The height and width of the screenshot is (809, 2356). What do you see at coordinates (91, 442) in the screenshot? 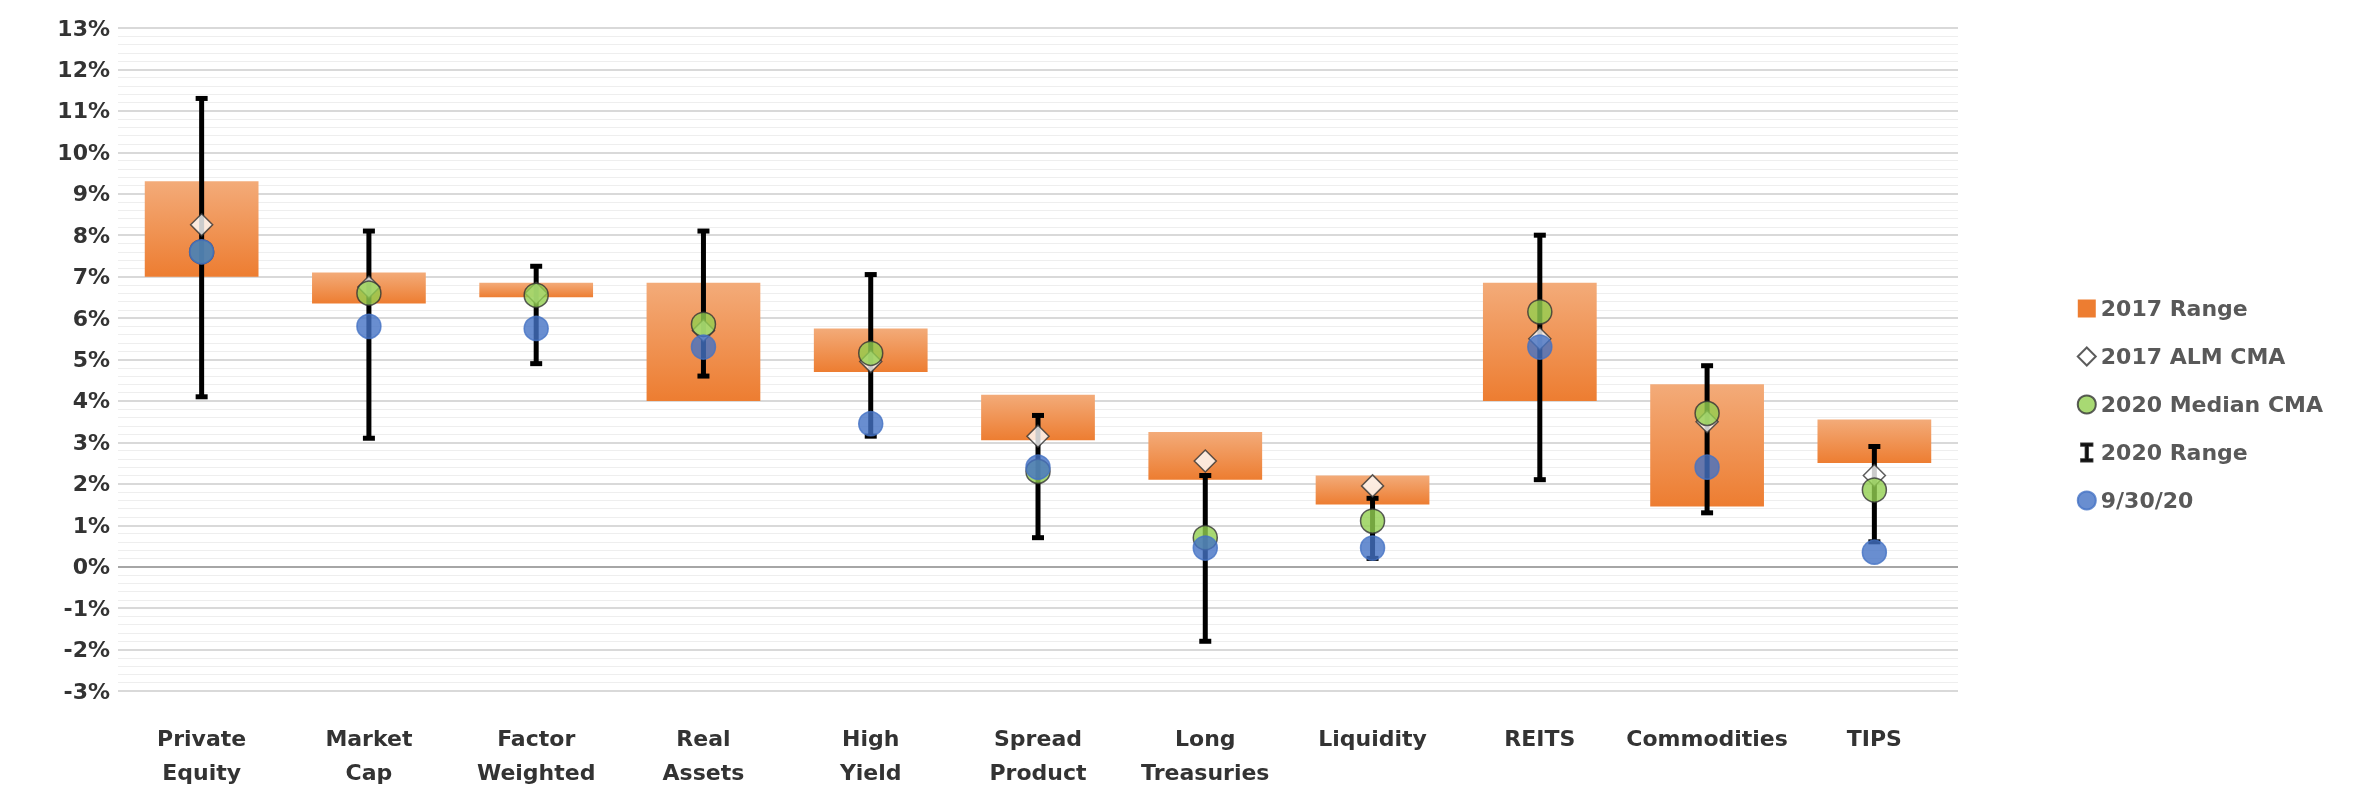
I see `y-tick-label: 3%` at bounding box center [91, 442].